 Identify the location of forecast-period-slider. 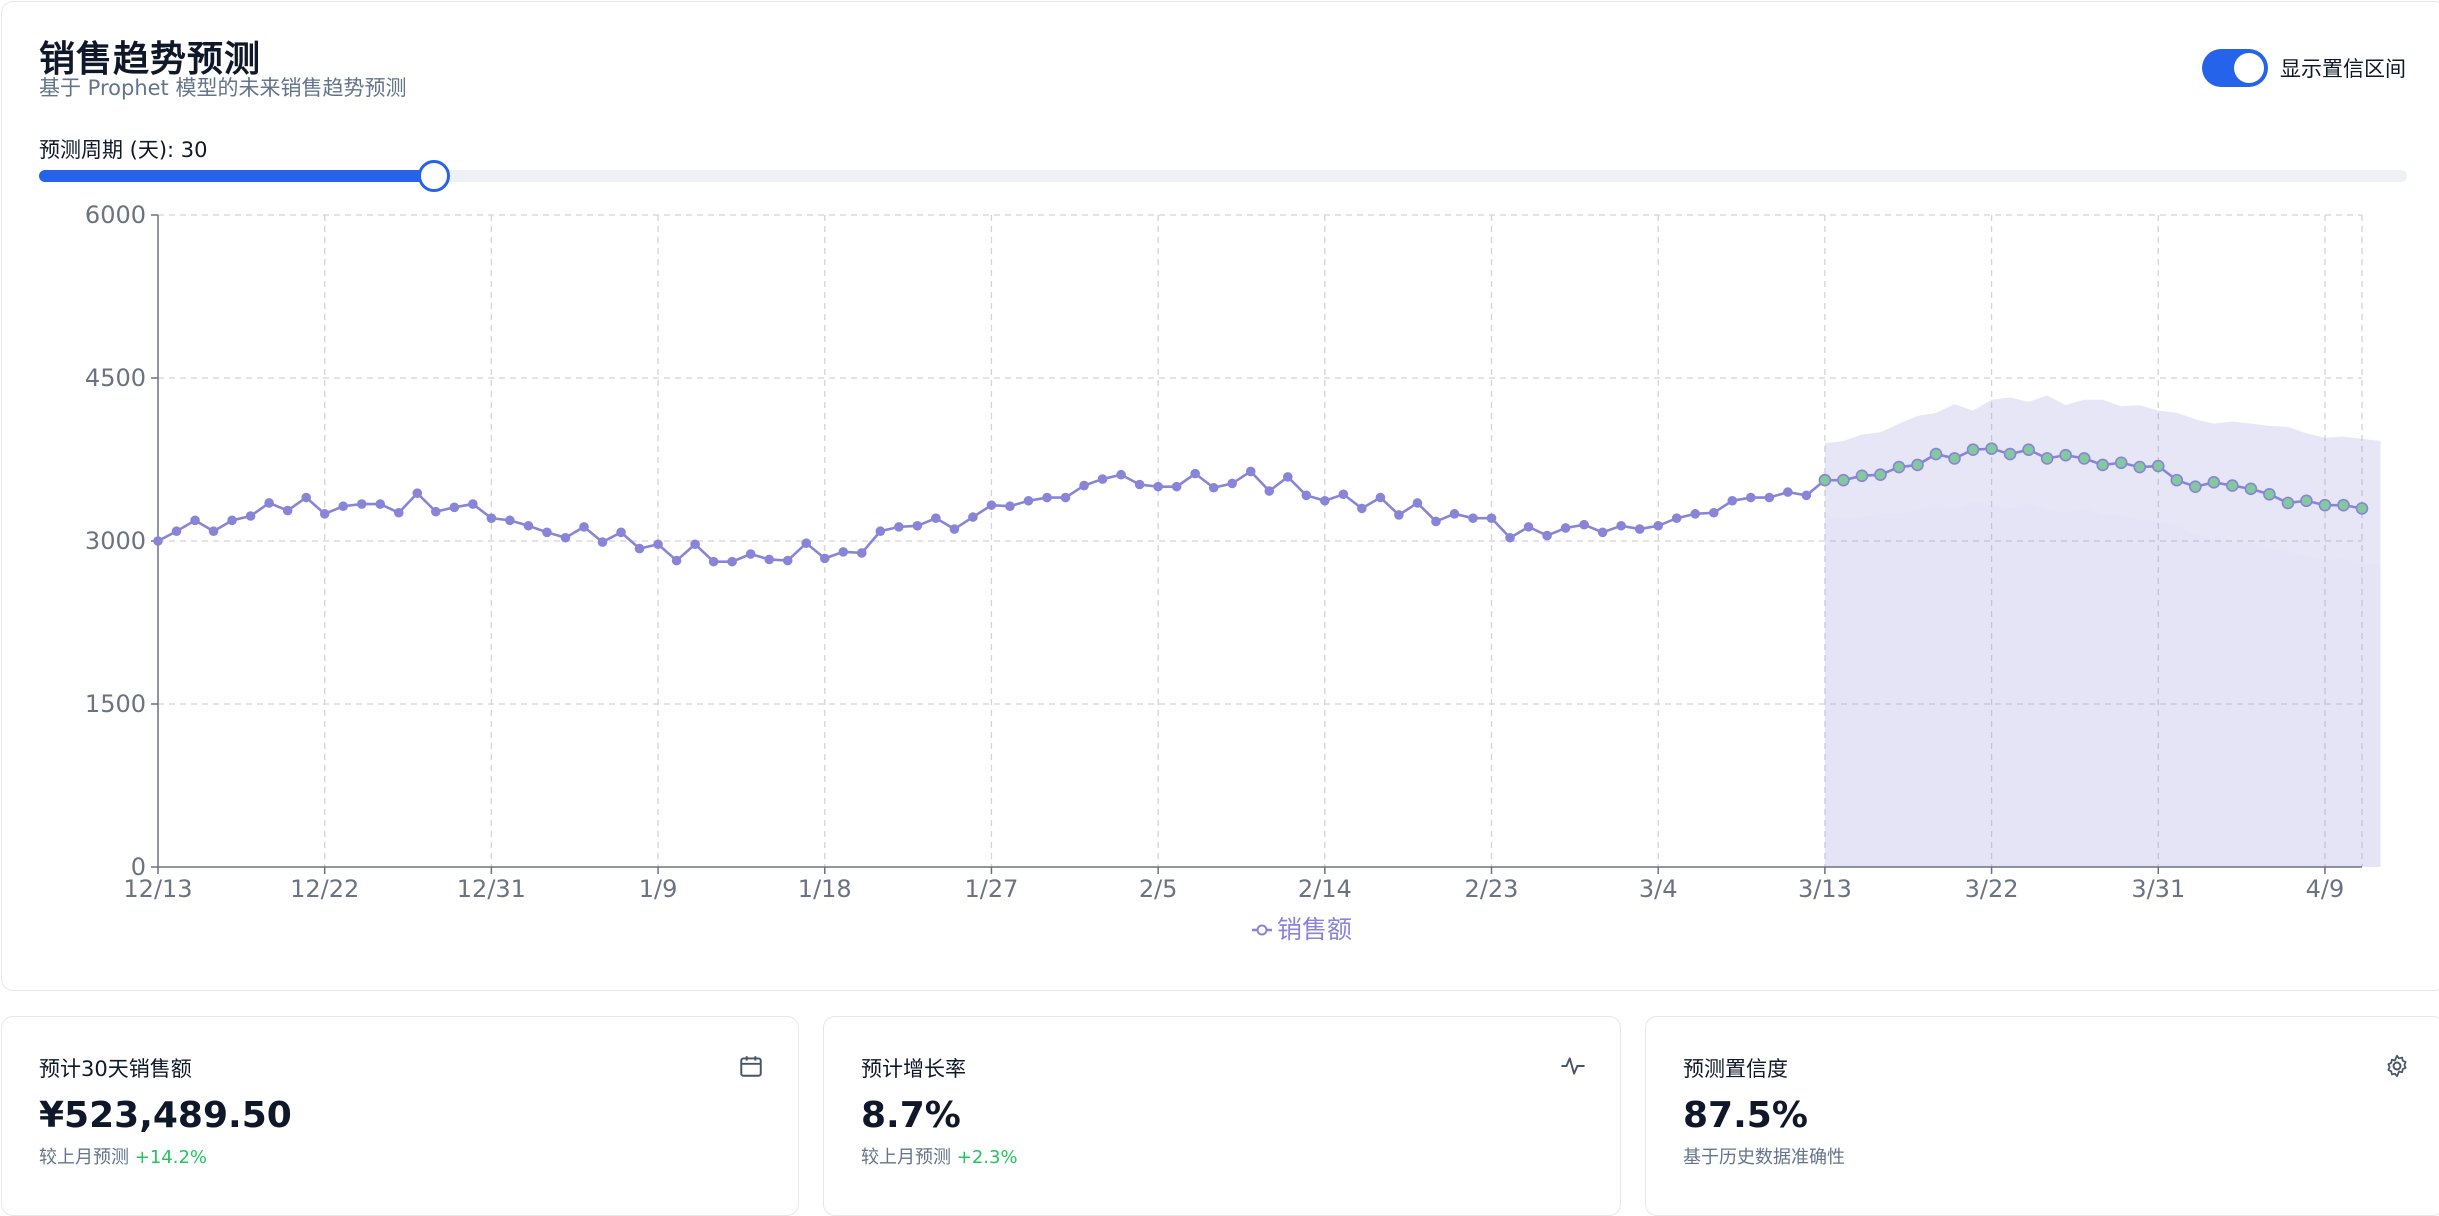
(1223, 176).